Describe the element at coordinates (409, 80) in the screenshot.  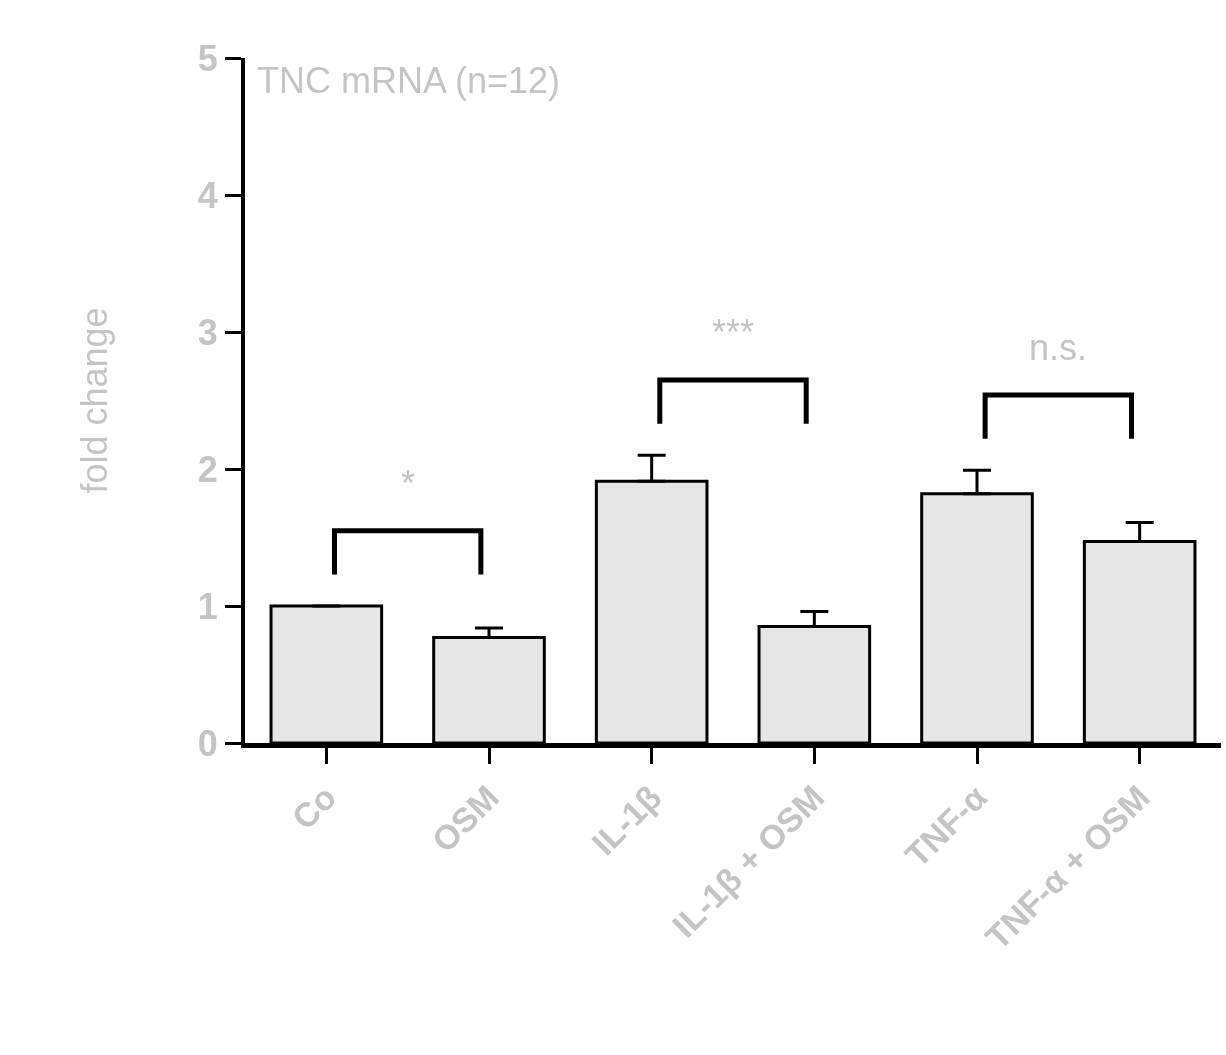
I see `chart-title: TNC mRNA (n=12)` at that location.